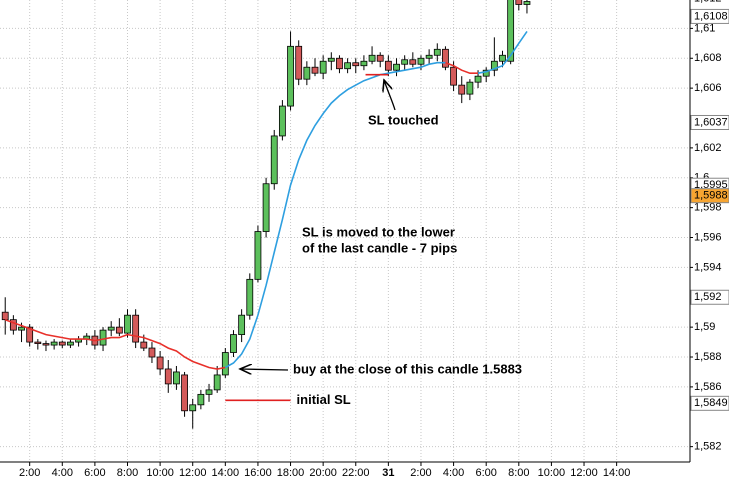 The image size is (729, 481). I want to click on price-label: 1,6108, so click(711, 16).